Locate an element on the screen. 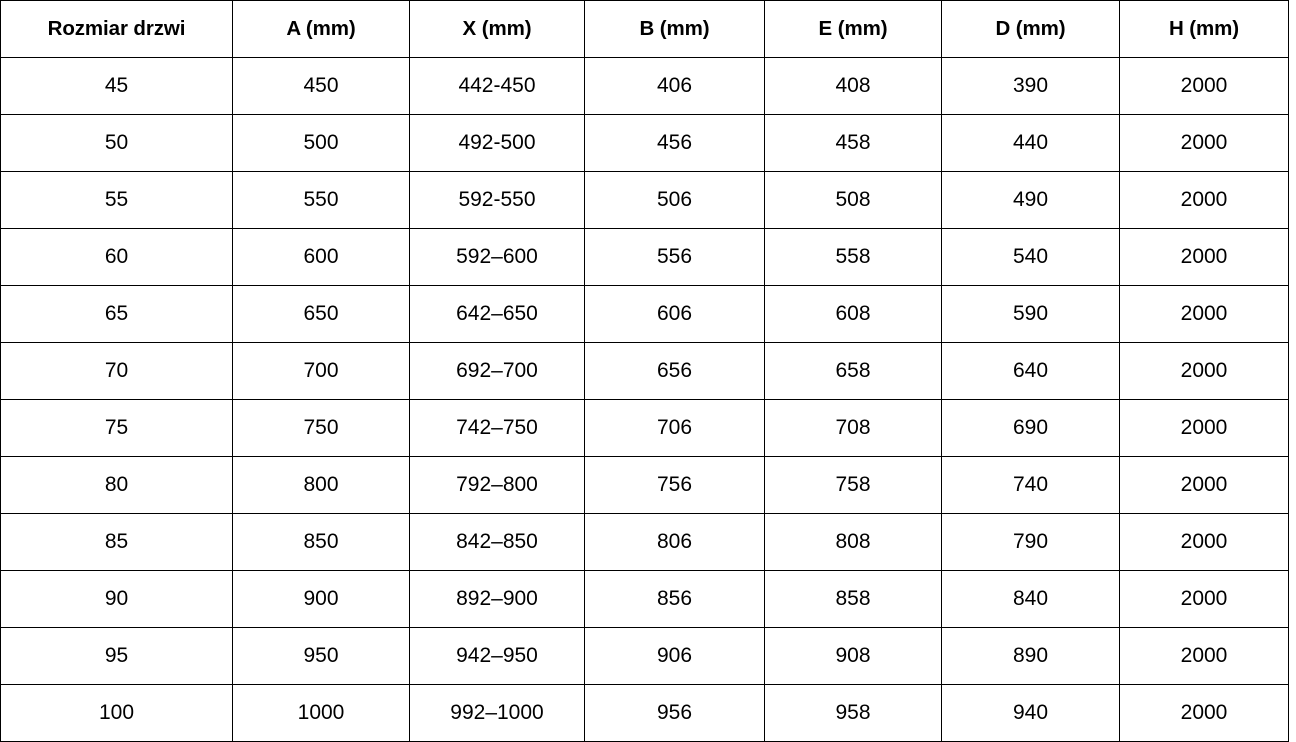 This screenshot has height=742, width=1296. cell-x: 942–950 is located at coordinates (497, 656).